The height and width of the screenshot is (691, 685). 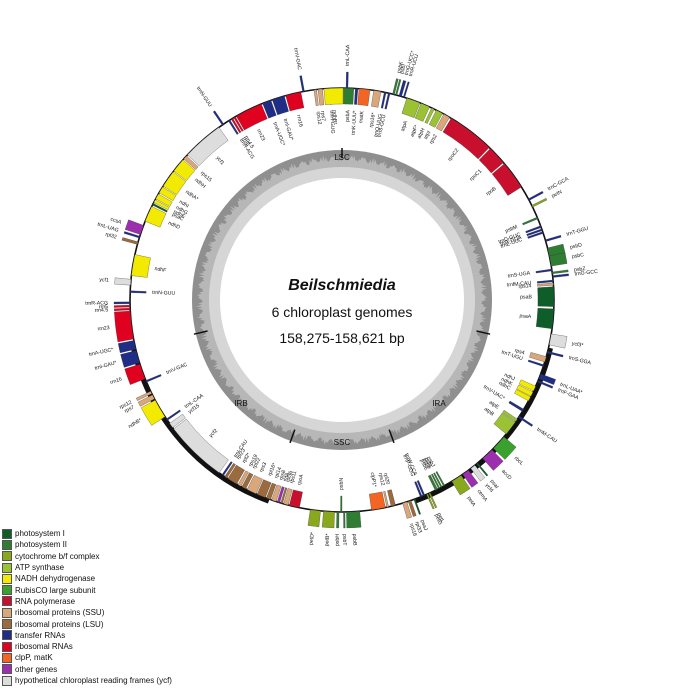 I want to click on gene-label-124: trnV-GAC, so click(x=297, y=59).